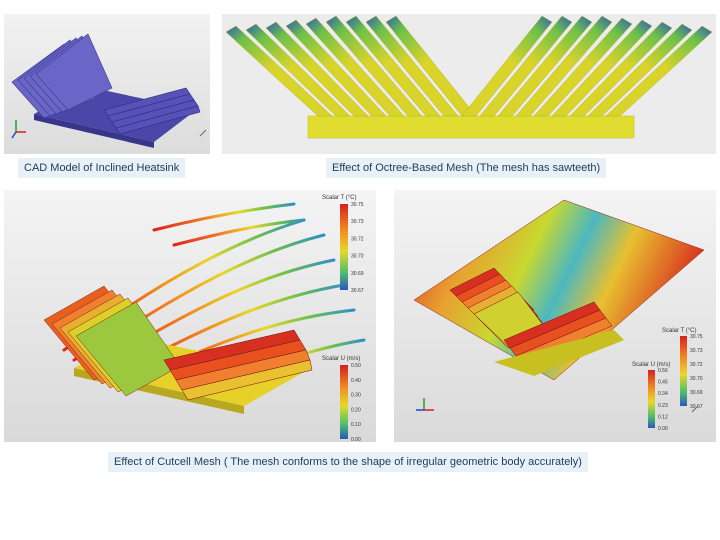  Describe the element at coordinates (696, 379) in the screenshot. I see `rt-ticks-tick-label: 30.70` at that location.